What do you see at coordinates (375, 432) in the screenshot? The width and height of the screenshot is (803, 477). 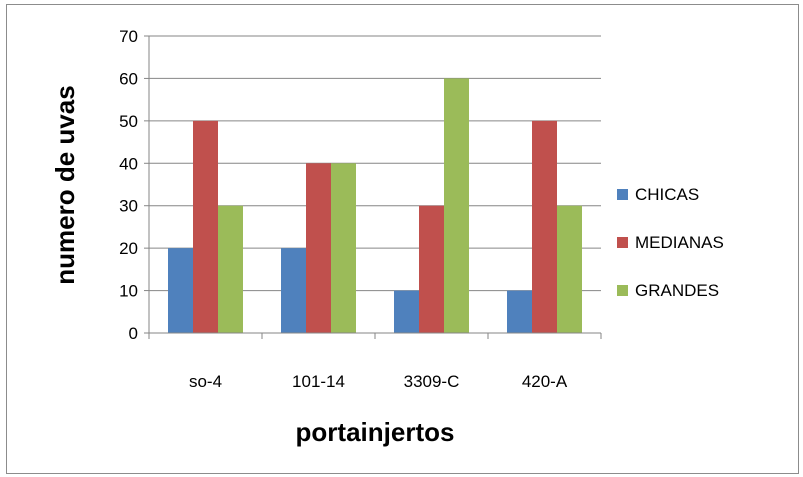 I see `x-axis-title: portainjertos` at bounding box center [375, 432].